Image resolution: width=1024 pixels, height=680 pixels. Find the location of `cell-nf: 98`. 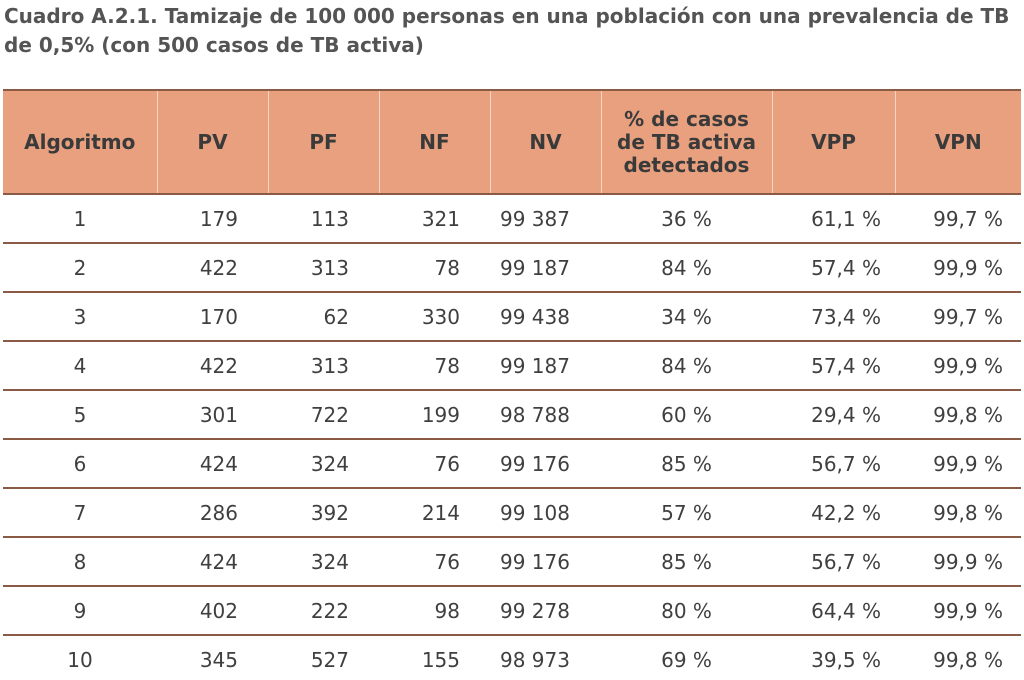

cell-nf: 98 is located at coordinates (434, 611).